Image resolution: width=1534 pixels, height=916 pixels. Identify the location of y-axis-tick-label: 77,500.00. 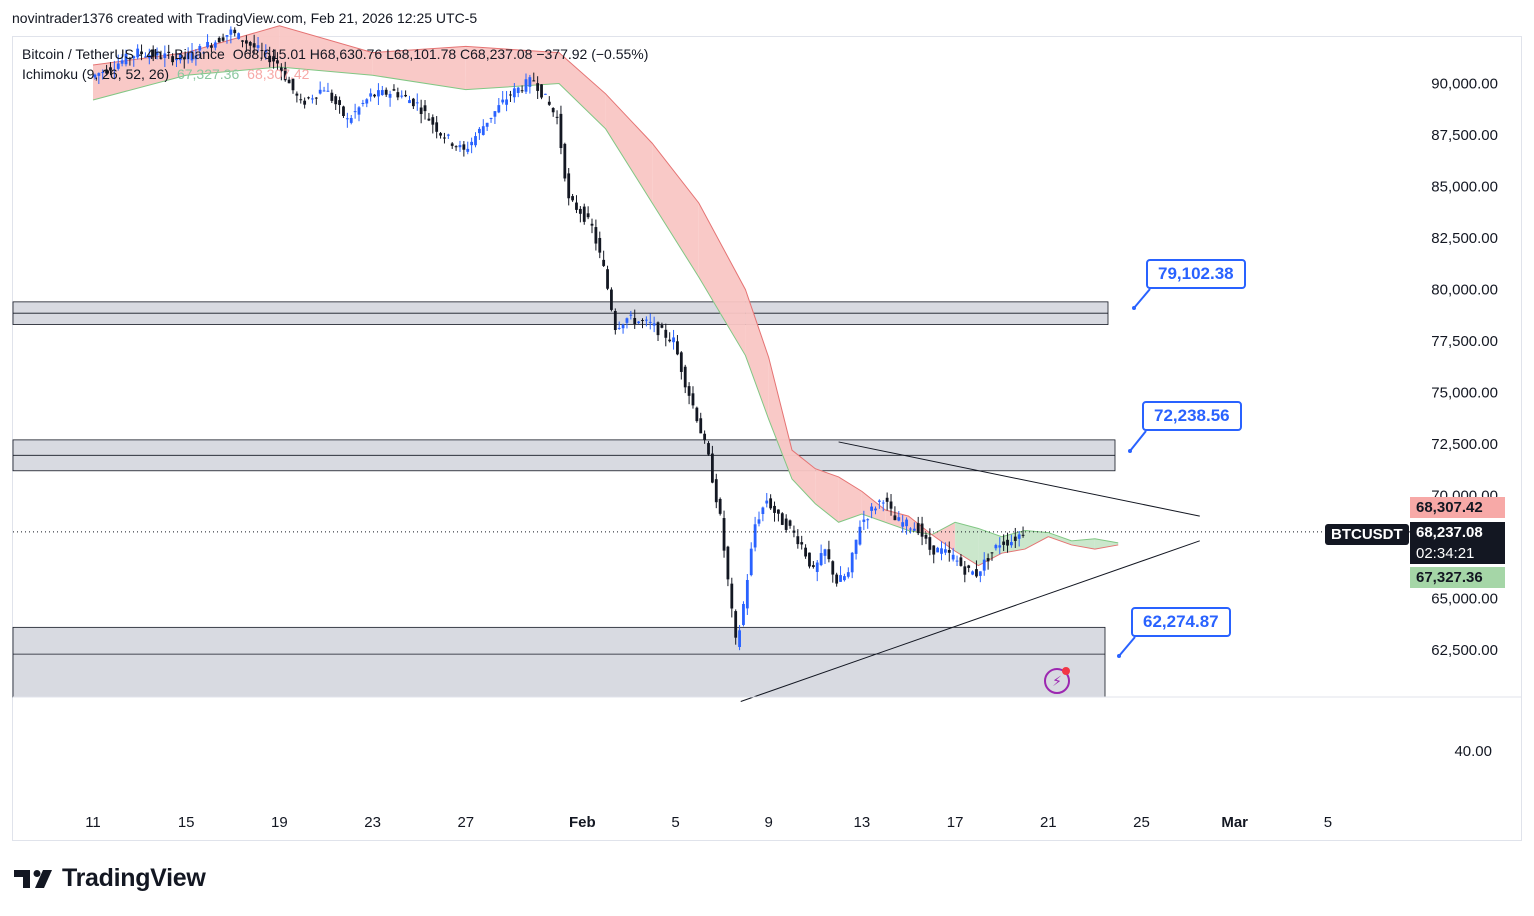
(1464, 341).